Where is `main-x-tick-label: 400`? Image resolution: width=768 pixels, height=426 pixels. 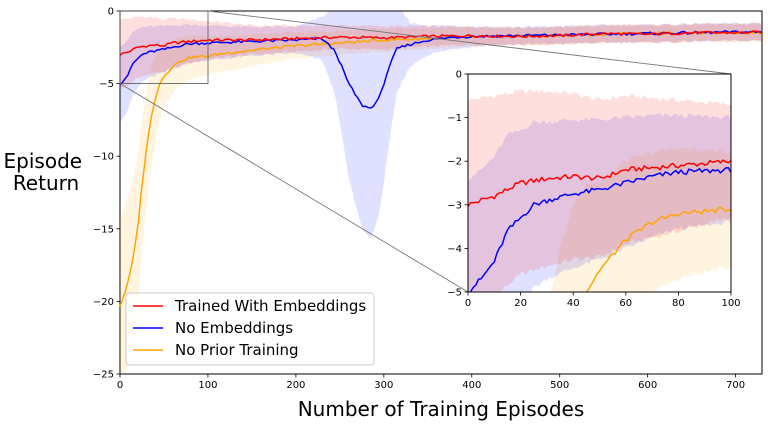
main-x-tick-label: 400 is located at coordinates (471, 385).